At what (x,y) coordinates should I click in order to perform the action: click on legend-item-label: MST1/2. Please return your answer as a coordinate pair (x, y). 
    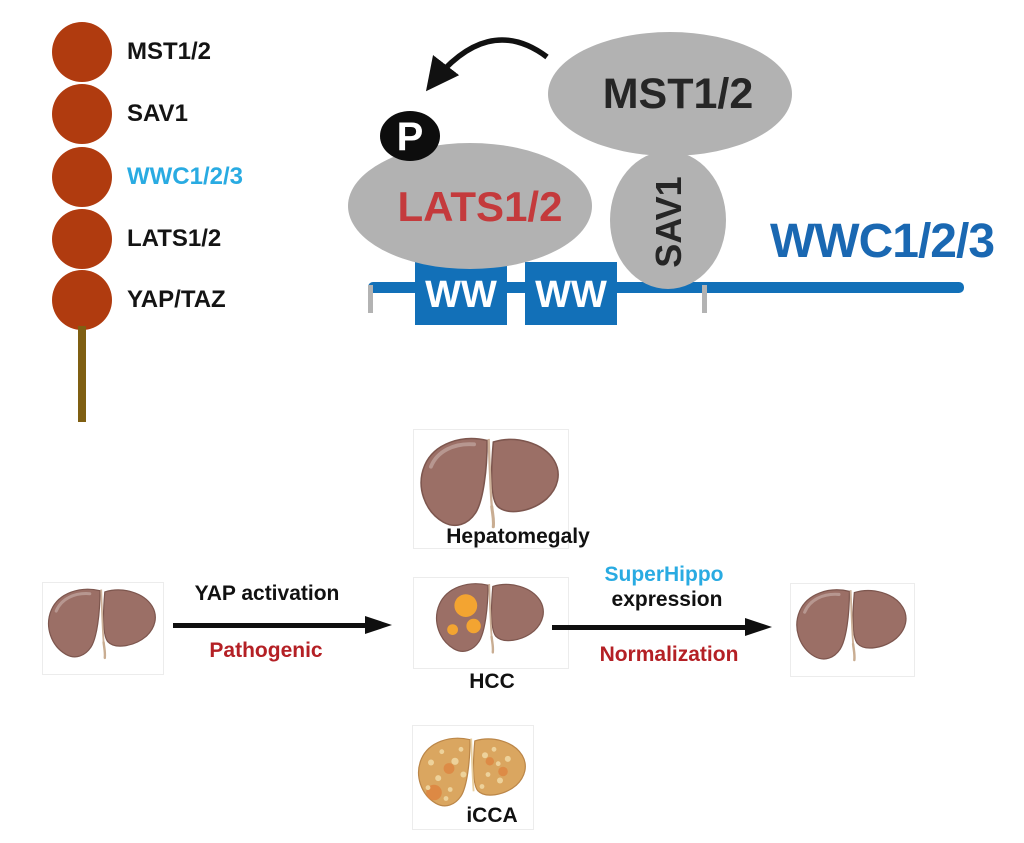
    Looking at the image, I should click on (169, 51).